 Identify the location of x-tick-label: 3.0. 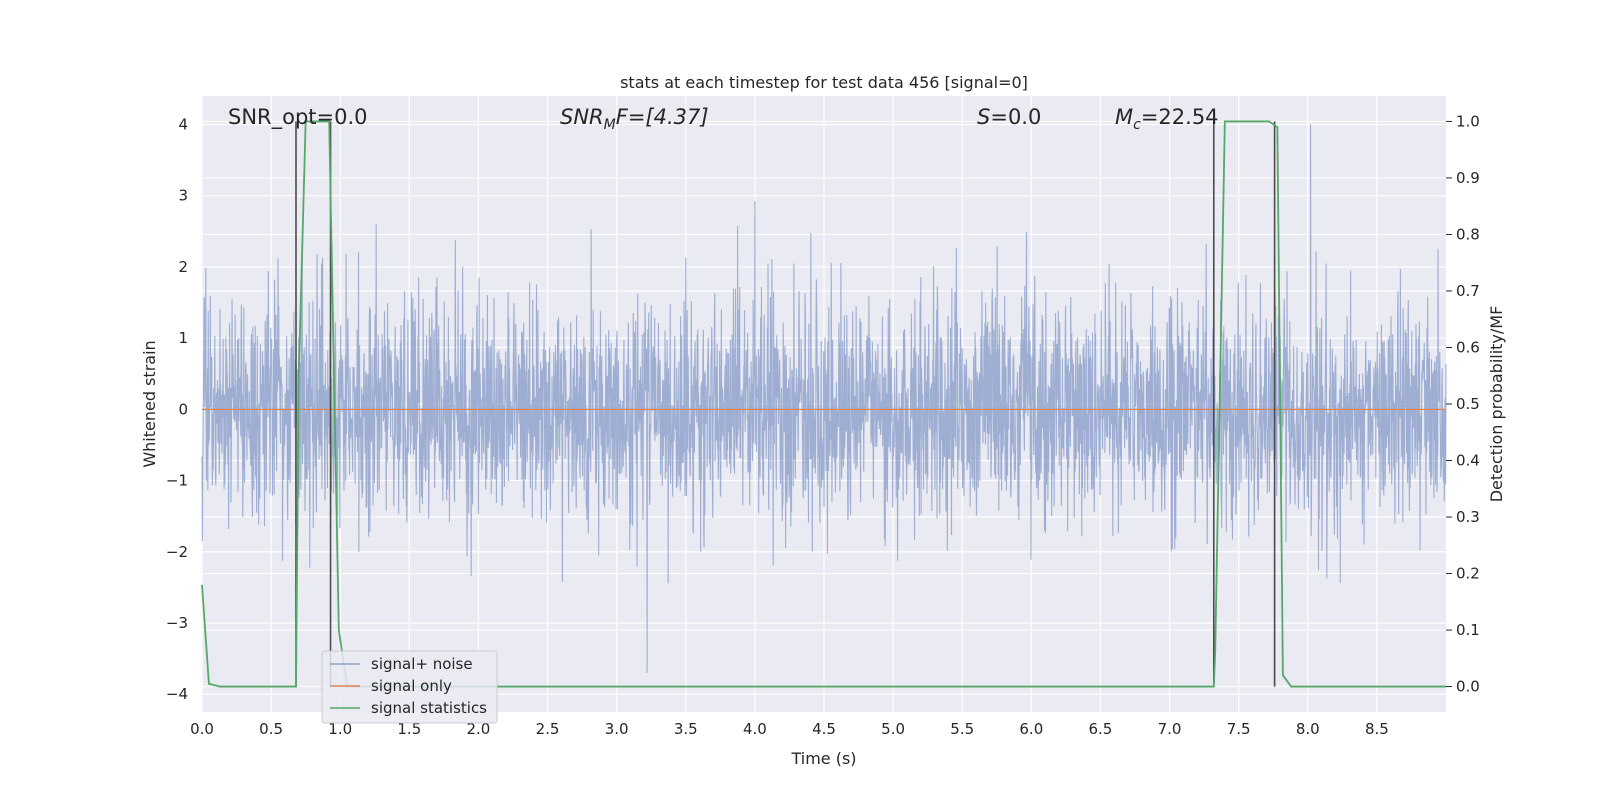
(617, 729).